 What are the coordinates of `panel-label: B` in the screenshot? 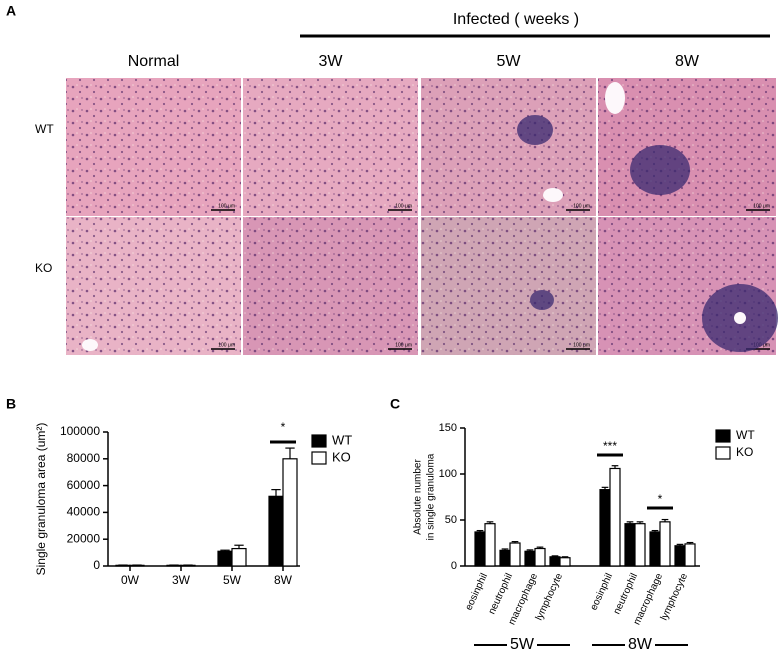 It's located at (11, 404).